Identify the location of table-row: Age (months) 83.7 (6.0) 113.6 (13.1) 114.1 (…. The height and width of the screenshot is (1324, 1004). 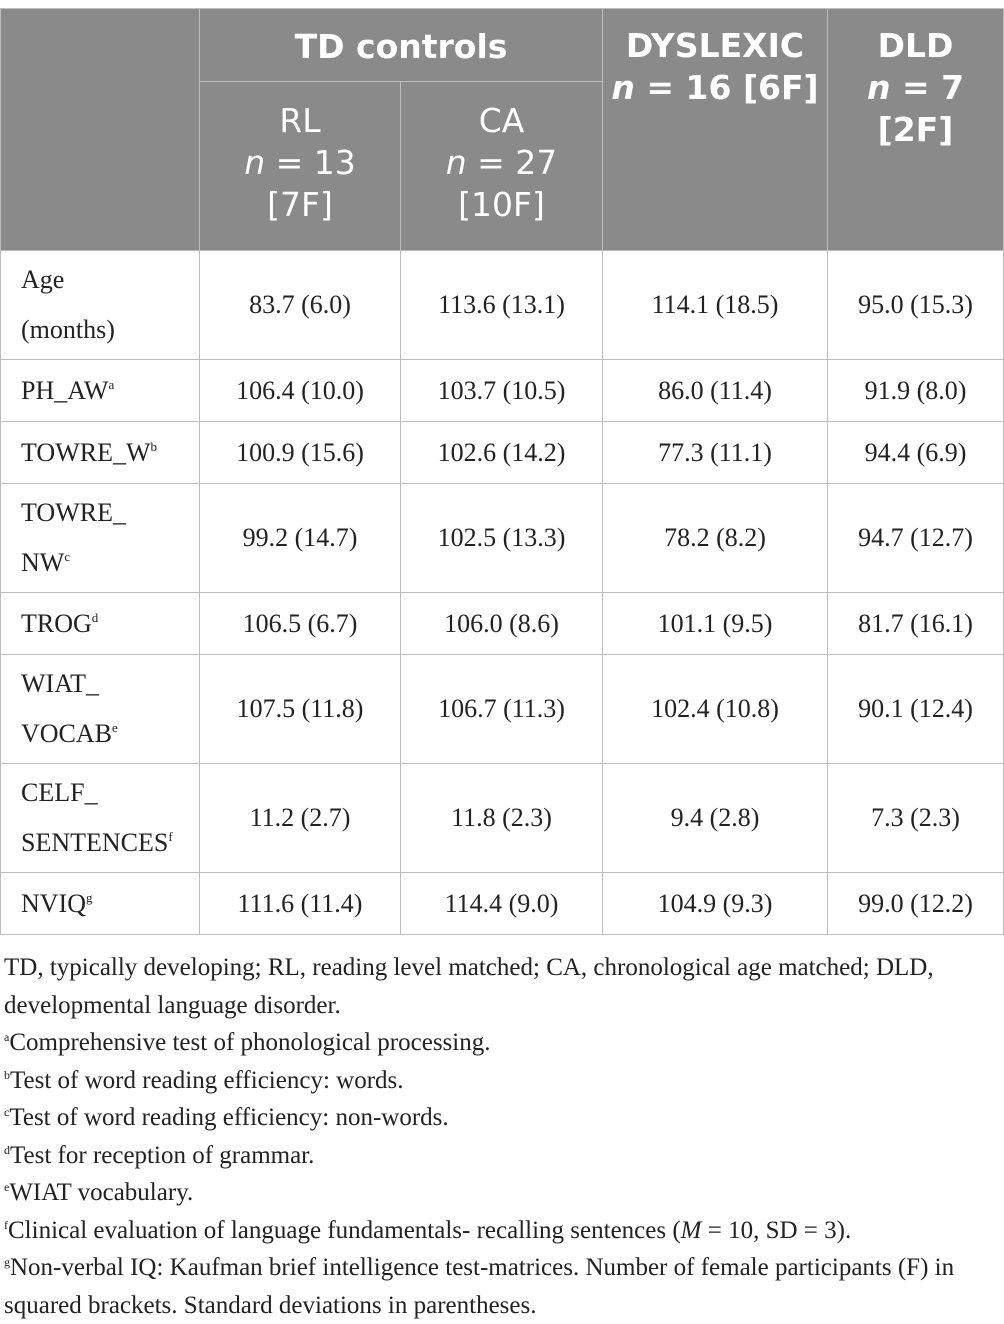
(502, 305).